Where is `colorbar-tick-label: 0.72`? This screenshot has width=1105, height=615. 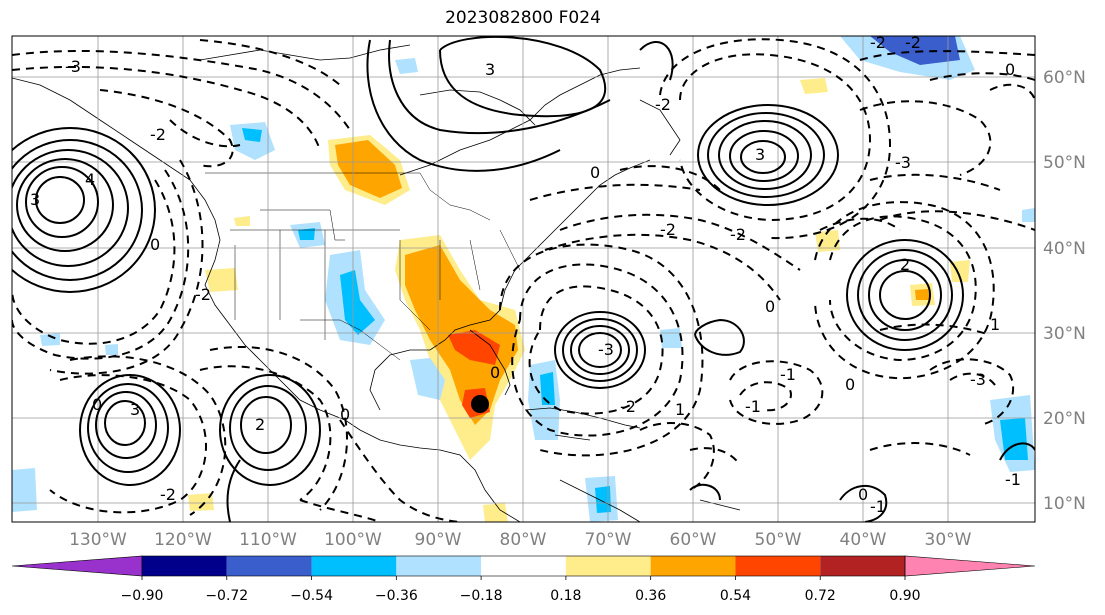 colorbar-tick-label: 0.72 is located at coordinates (820, 596).